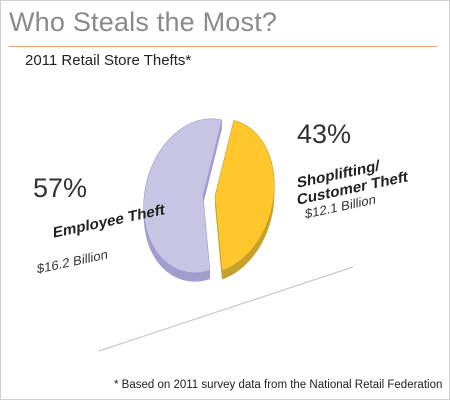  What do you see at coordinates (143, 22) in the screenshot?
I see `chart-title: Who Steals the Most?` at bounding box center [143, 22].